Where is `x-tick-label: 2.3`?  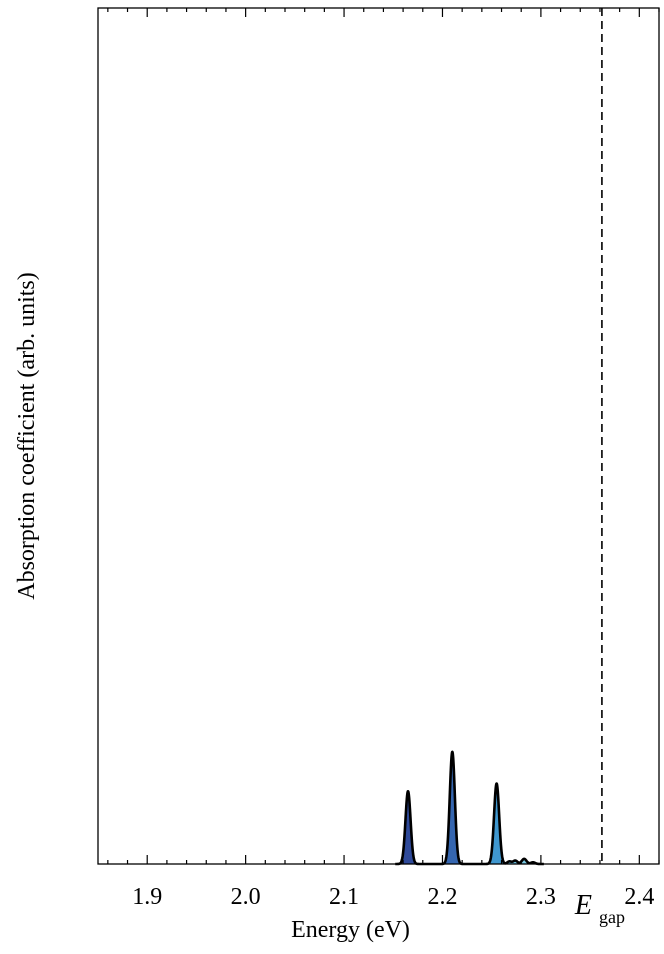 x-tick-label: 2.3 is located at coordinates (541, 897).